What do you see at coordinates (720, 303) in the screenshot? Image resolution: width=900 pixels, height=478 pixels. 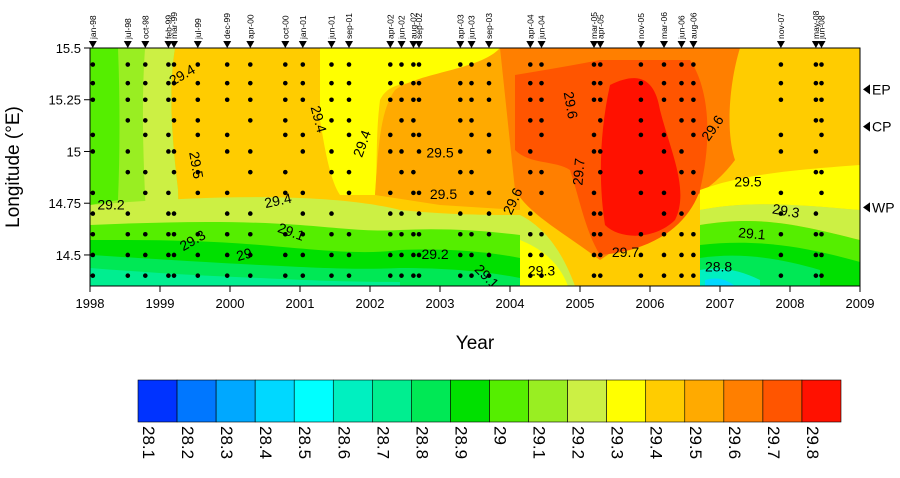 I see `x-tick-label: 2007` at bounding box center [720, 303].